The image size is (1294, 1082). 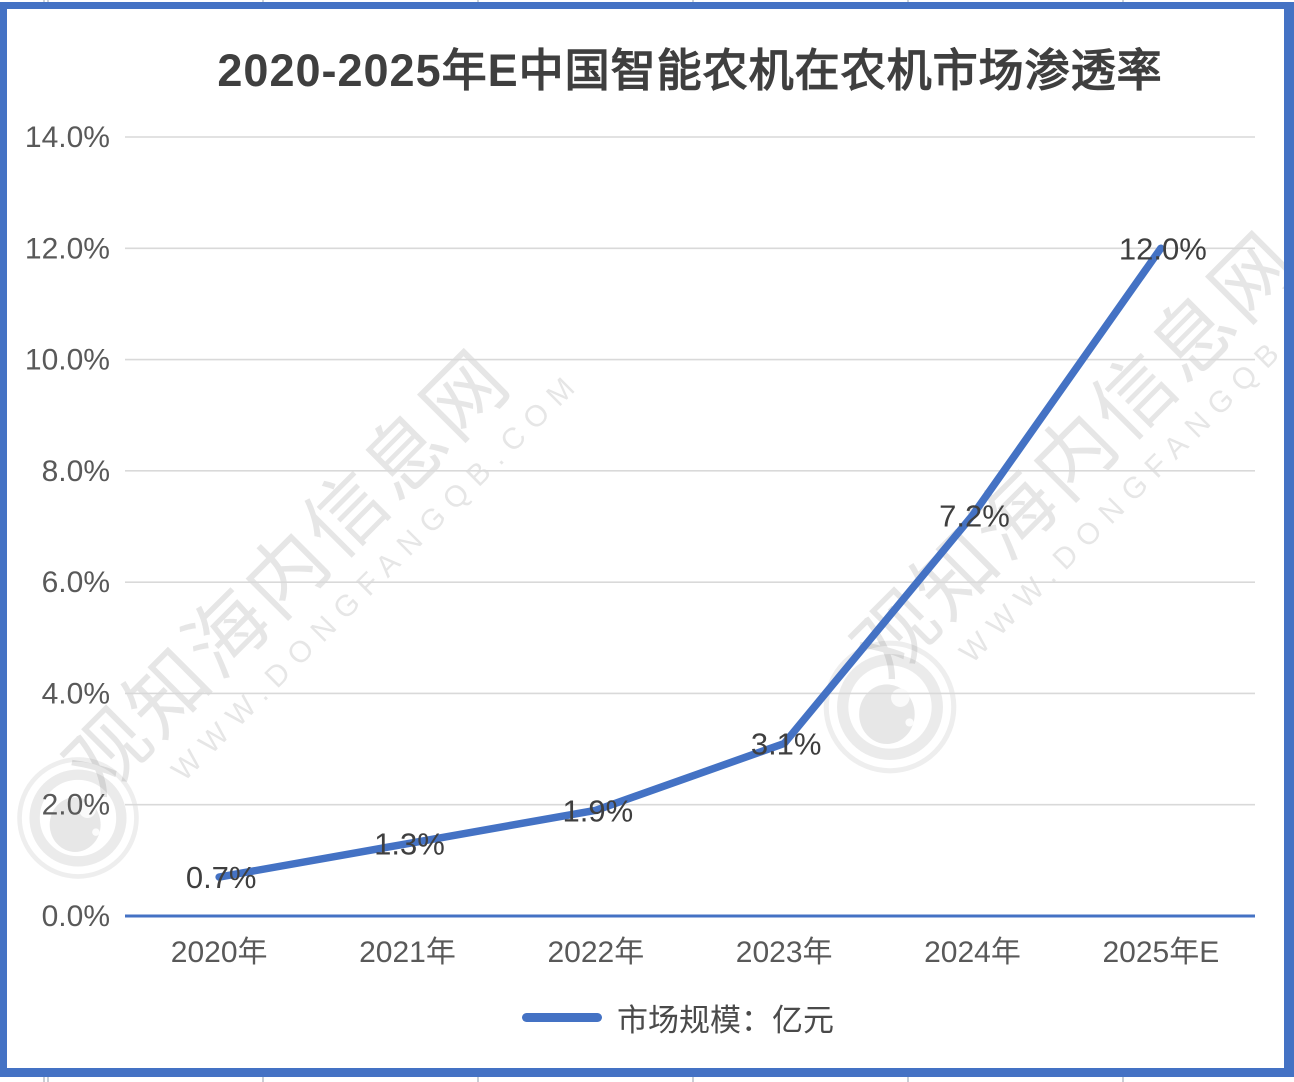 What do you see at coordinates (76, 582) in the screenshot?
I see `y-axis-tick-label: 6.0%` at bounding box center [76, 582].